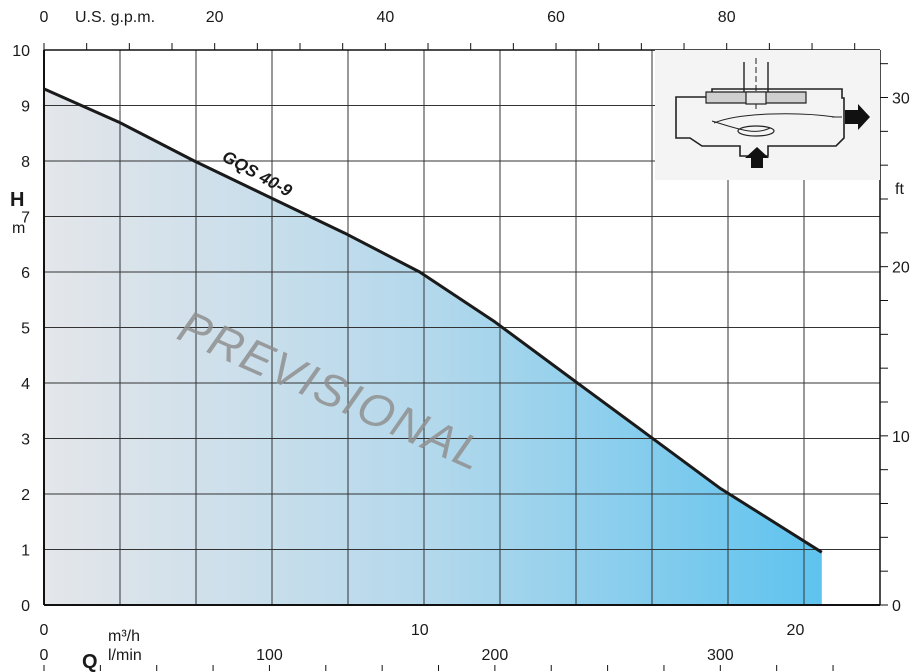 The width and height of the screenshot is (919, 672). I want to click on y-tick-label-ft: 20, so click(901, 268).